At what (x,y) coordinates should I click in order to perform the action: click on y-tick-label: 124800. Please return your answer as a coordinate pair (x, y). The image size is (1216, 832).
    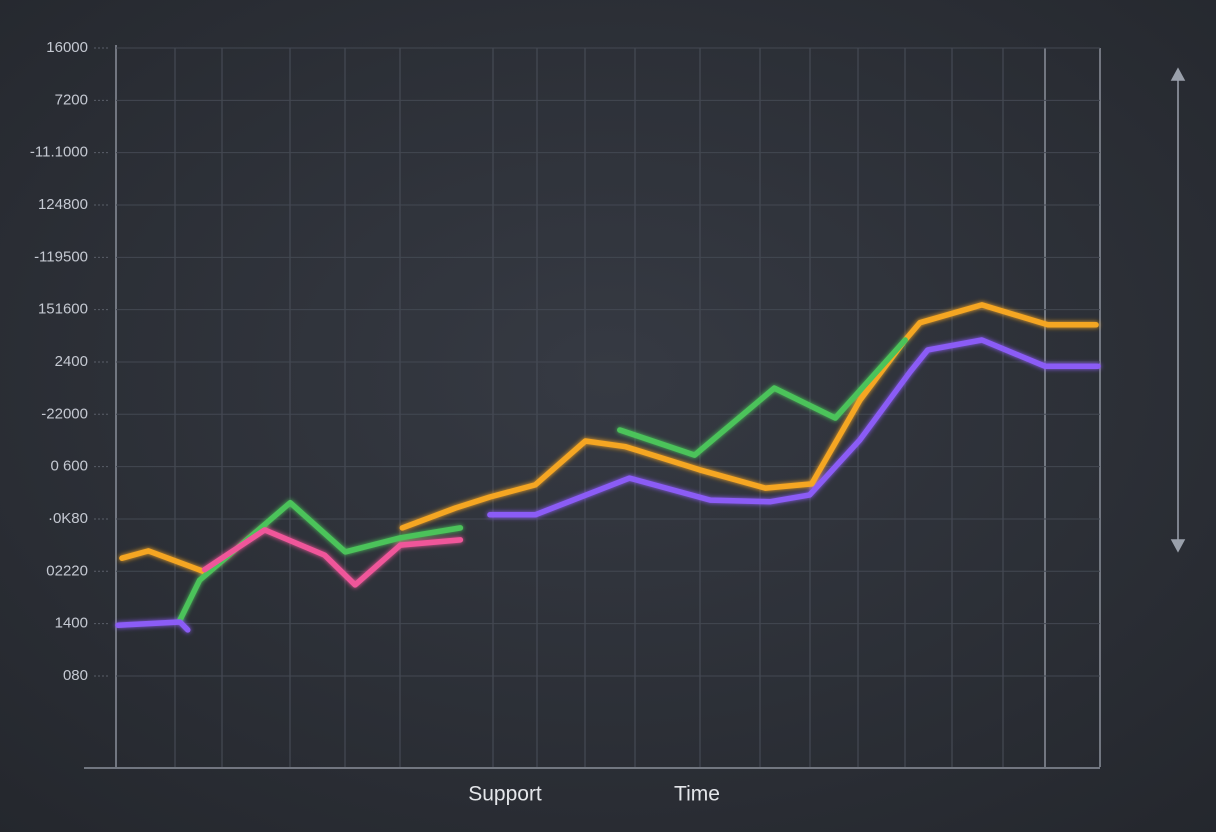
    Looking at the image, I should click on (63, 204).